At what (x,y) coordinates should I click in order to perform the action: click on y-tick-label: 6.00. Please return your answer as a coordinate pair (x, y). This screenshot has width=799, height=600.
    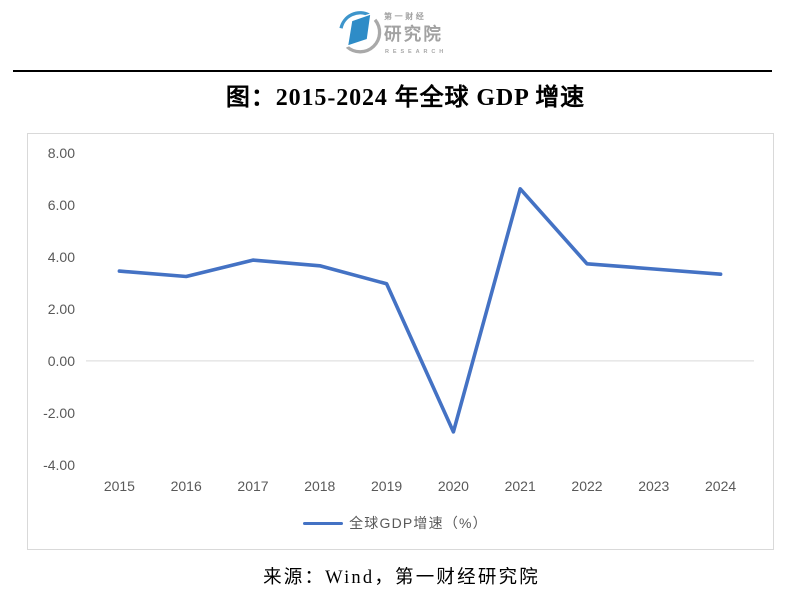
    Looking at the image, I should click on (61, 204).